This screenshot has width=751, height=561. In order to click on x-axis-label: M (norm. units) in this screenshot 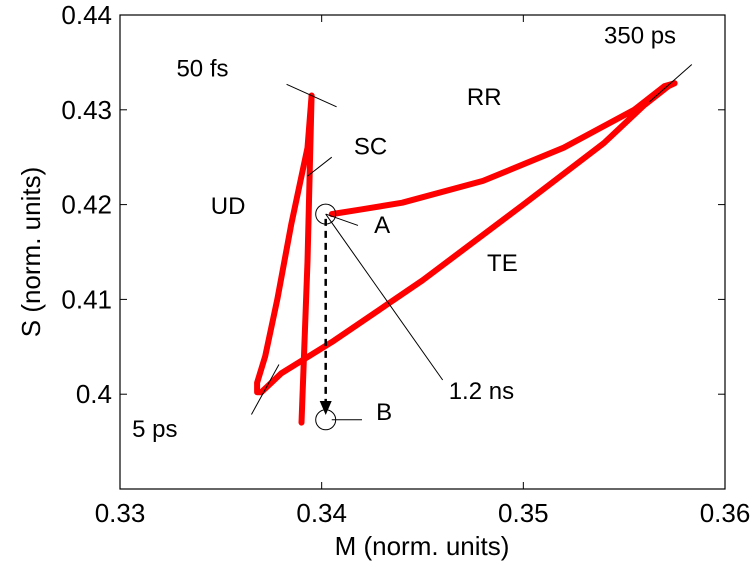, I will do `click(422, 546)`.